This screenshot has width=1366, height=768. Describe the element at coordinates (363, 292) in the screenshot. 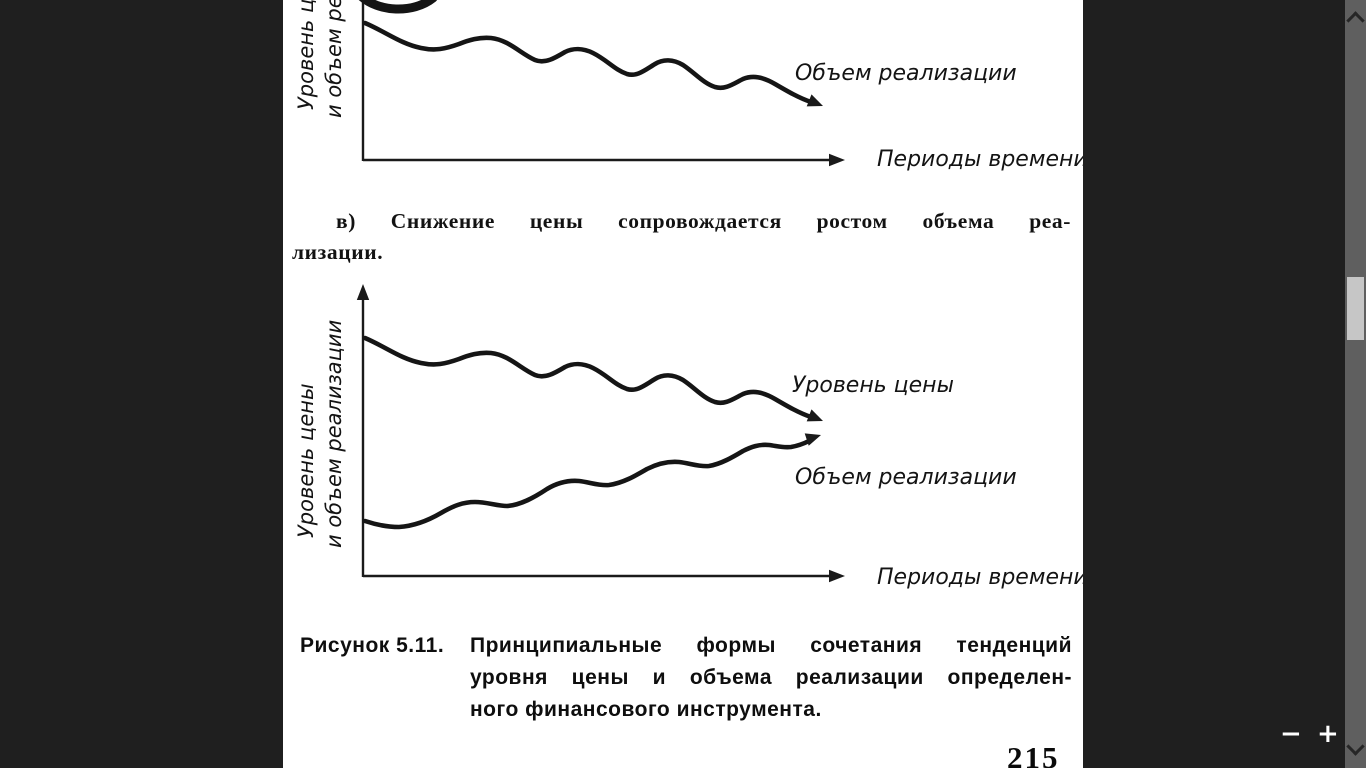

I see `y-axis-arrowhead-icon` at that location.